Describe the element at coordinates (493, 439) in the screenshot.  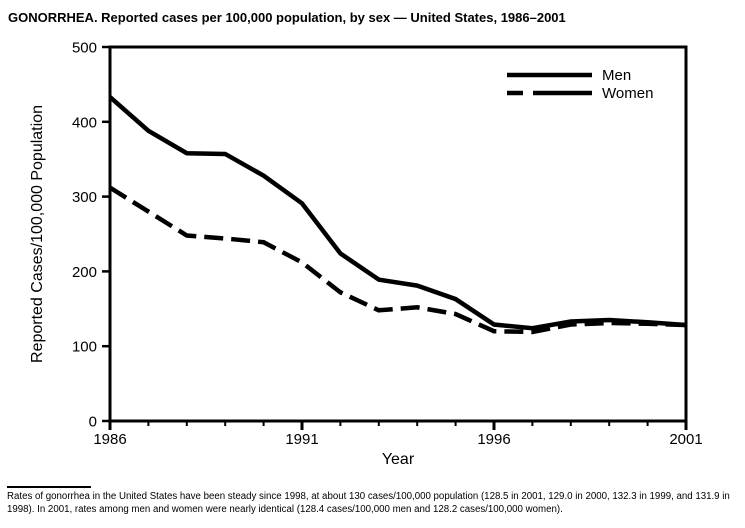
I see `x-tick-label: 1996` at that location.